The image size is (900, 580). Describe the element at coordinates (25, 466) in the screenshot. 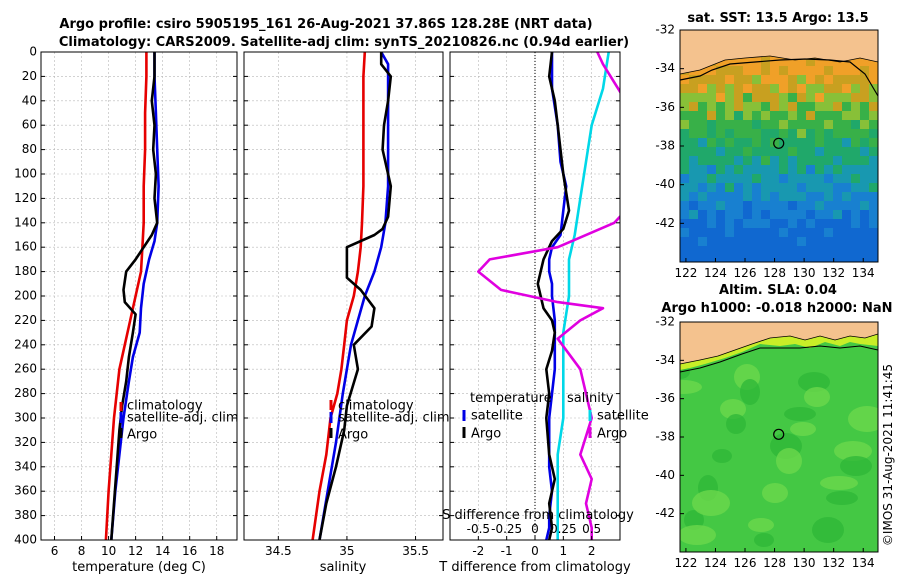

I see `y-tick-label: 340` at that location.